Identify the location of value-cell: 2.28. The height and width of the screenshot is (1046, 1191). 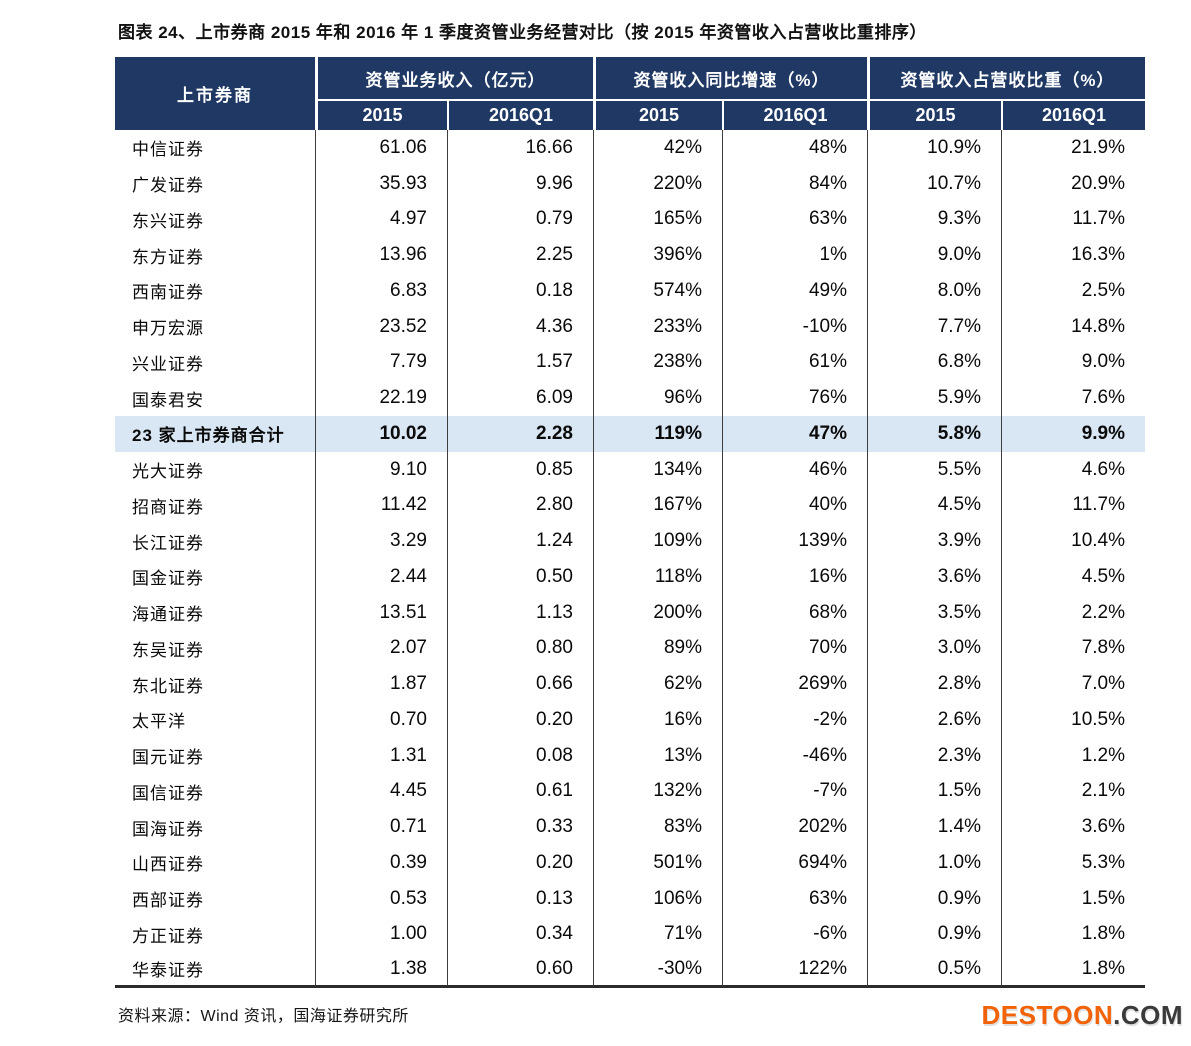
(520, 434).